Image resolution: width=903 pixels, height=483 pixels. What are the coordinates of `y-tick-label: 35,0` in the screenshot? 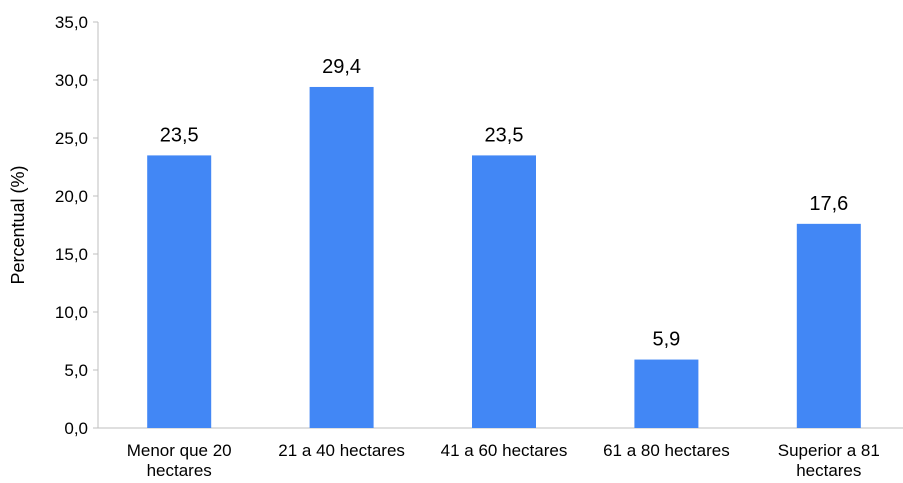 It's located at (71, 22).